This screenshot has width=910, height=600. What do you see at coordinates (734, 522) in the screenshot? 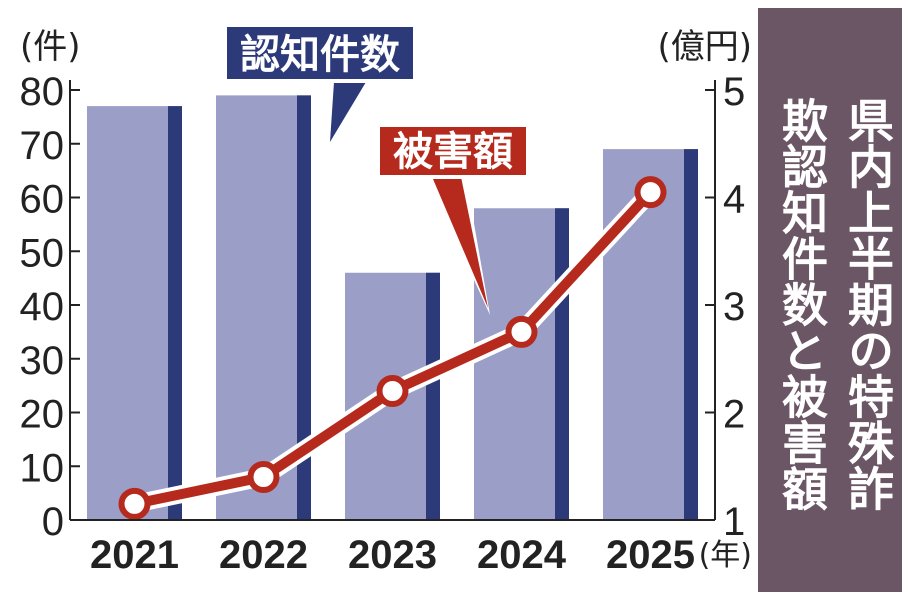
I see `right-tick-label: 1` at bounding box center [734, 522].